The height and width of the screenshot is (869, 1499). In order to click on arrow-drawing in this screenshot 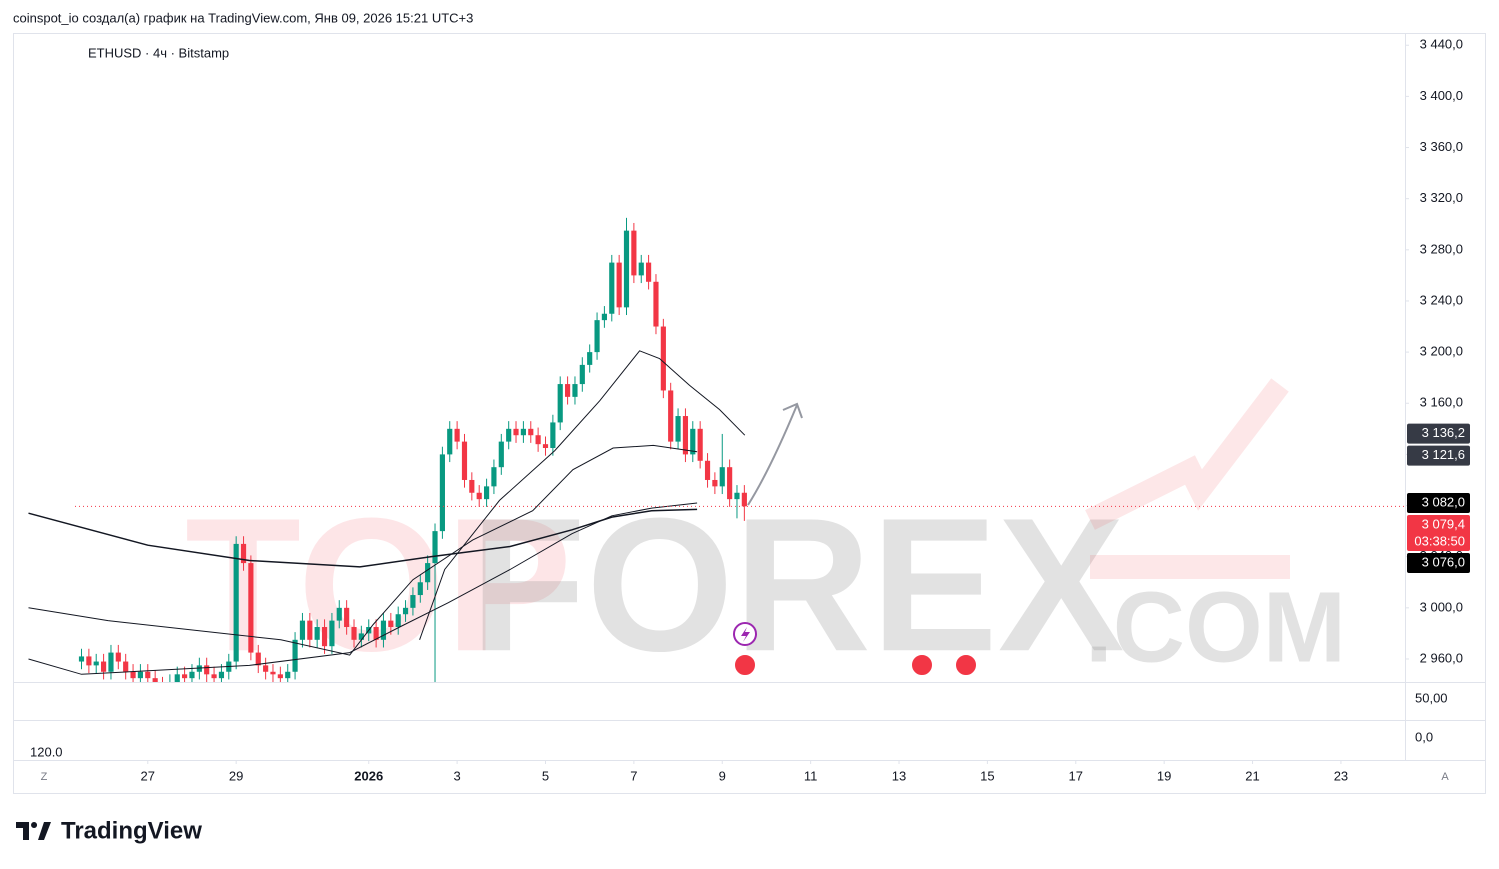, I will do `click(775, 454)`.